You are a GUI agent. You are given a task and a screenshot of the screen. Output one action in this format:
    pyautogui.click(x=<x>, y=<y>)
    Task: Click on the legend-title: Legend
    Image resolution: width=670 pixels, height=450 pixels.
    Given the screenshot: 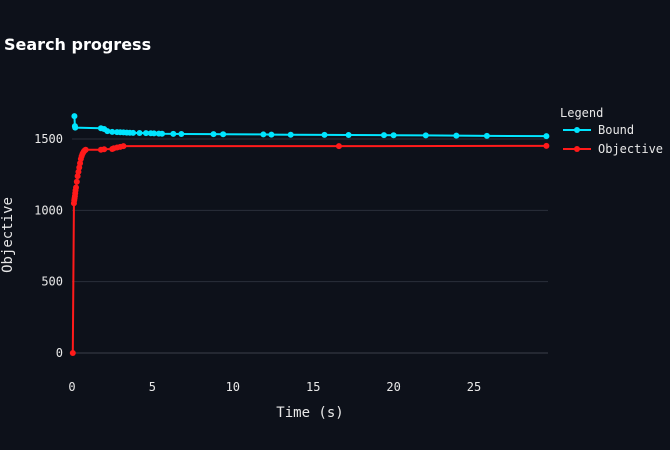 What is the action you would take?
    pyautogui.click(x=581, y=113)
    